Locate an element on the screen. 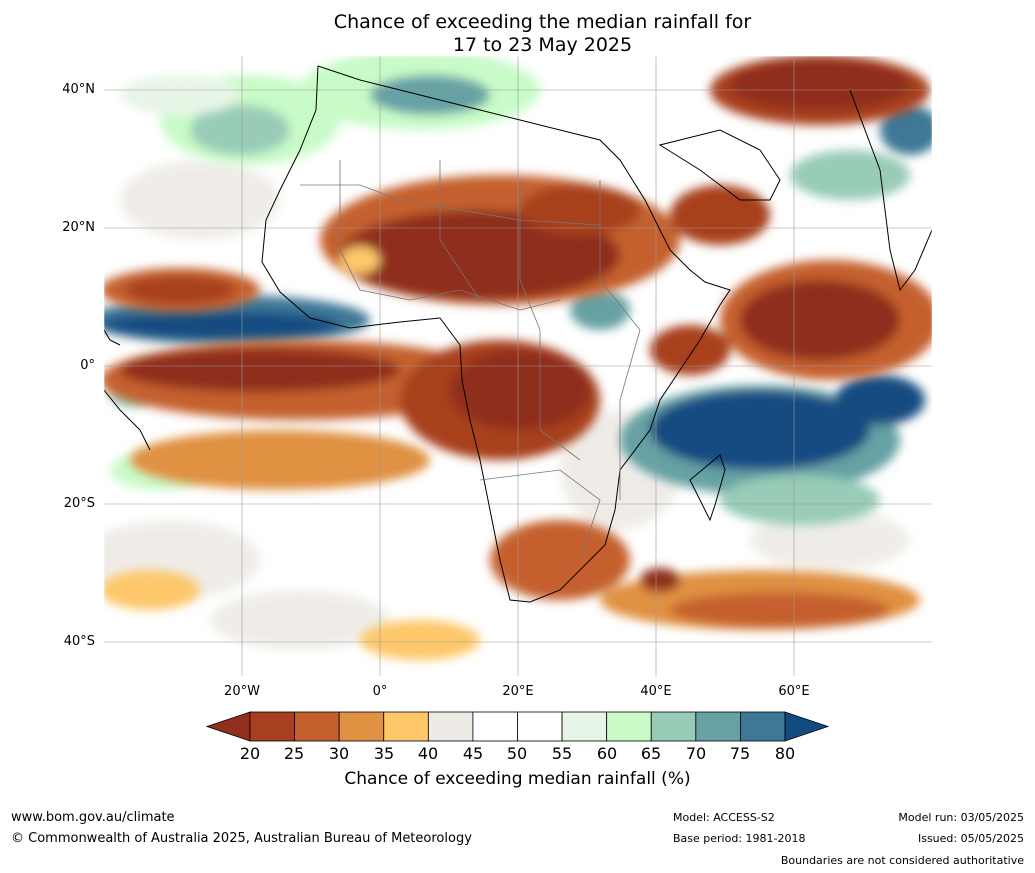  lat-label-40n: 40°N is located at coordinates (78, 89).